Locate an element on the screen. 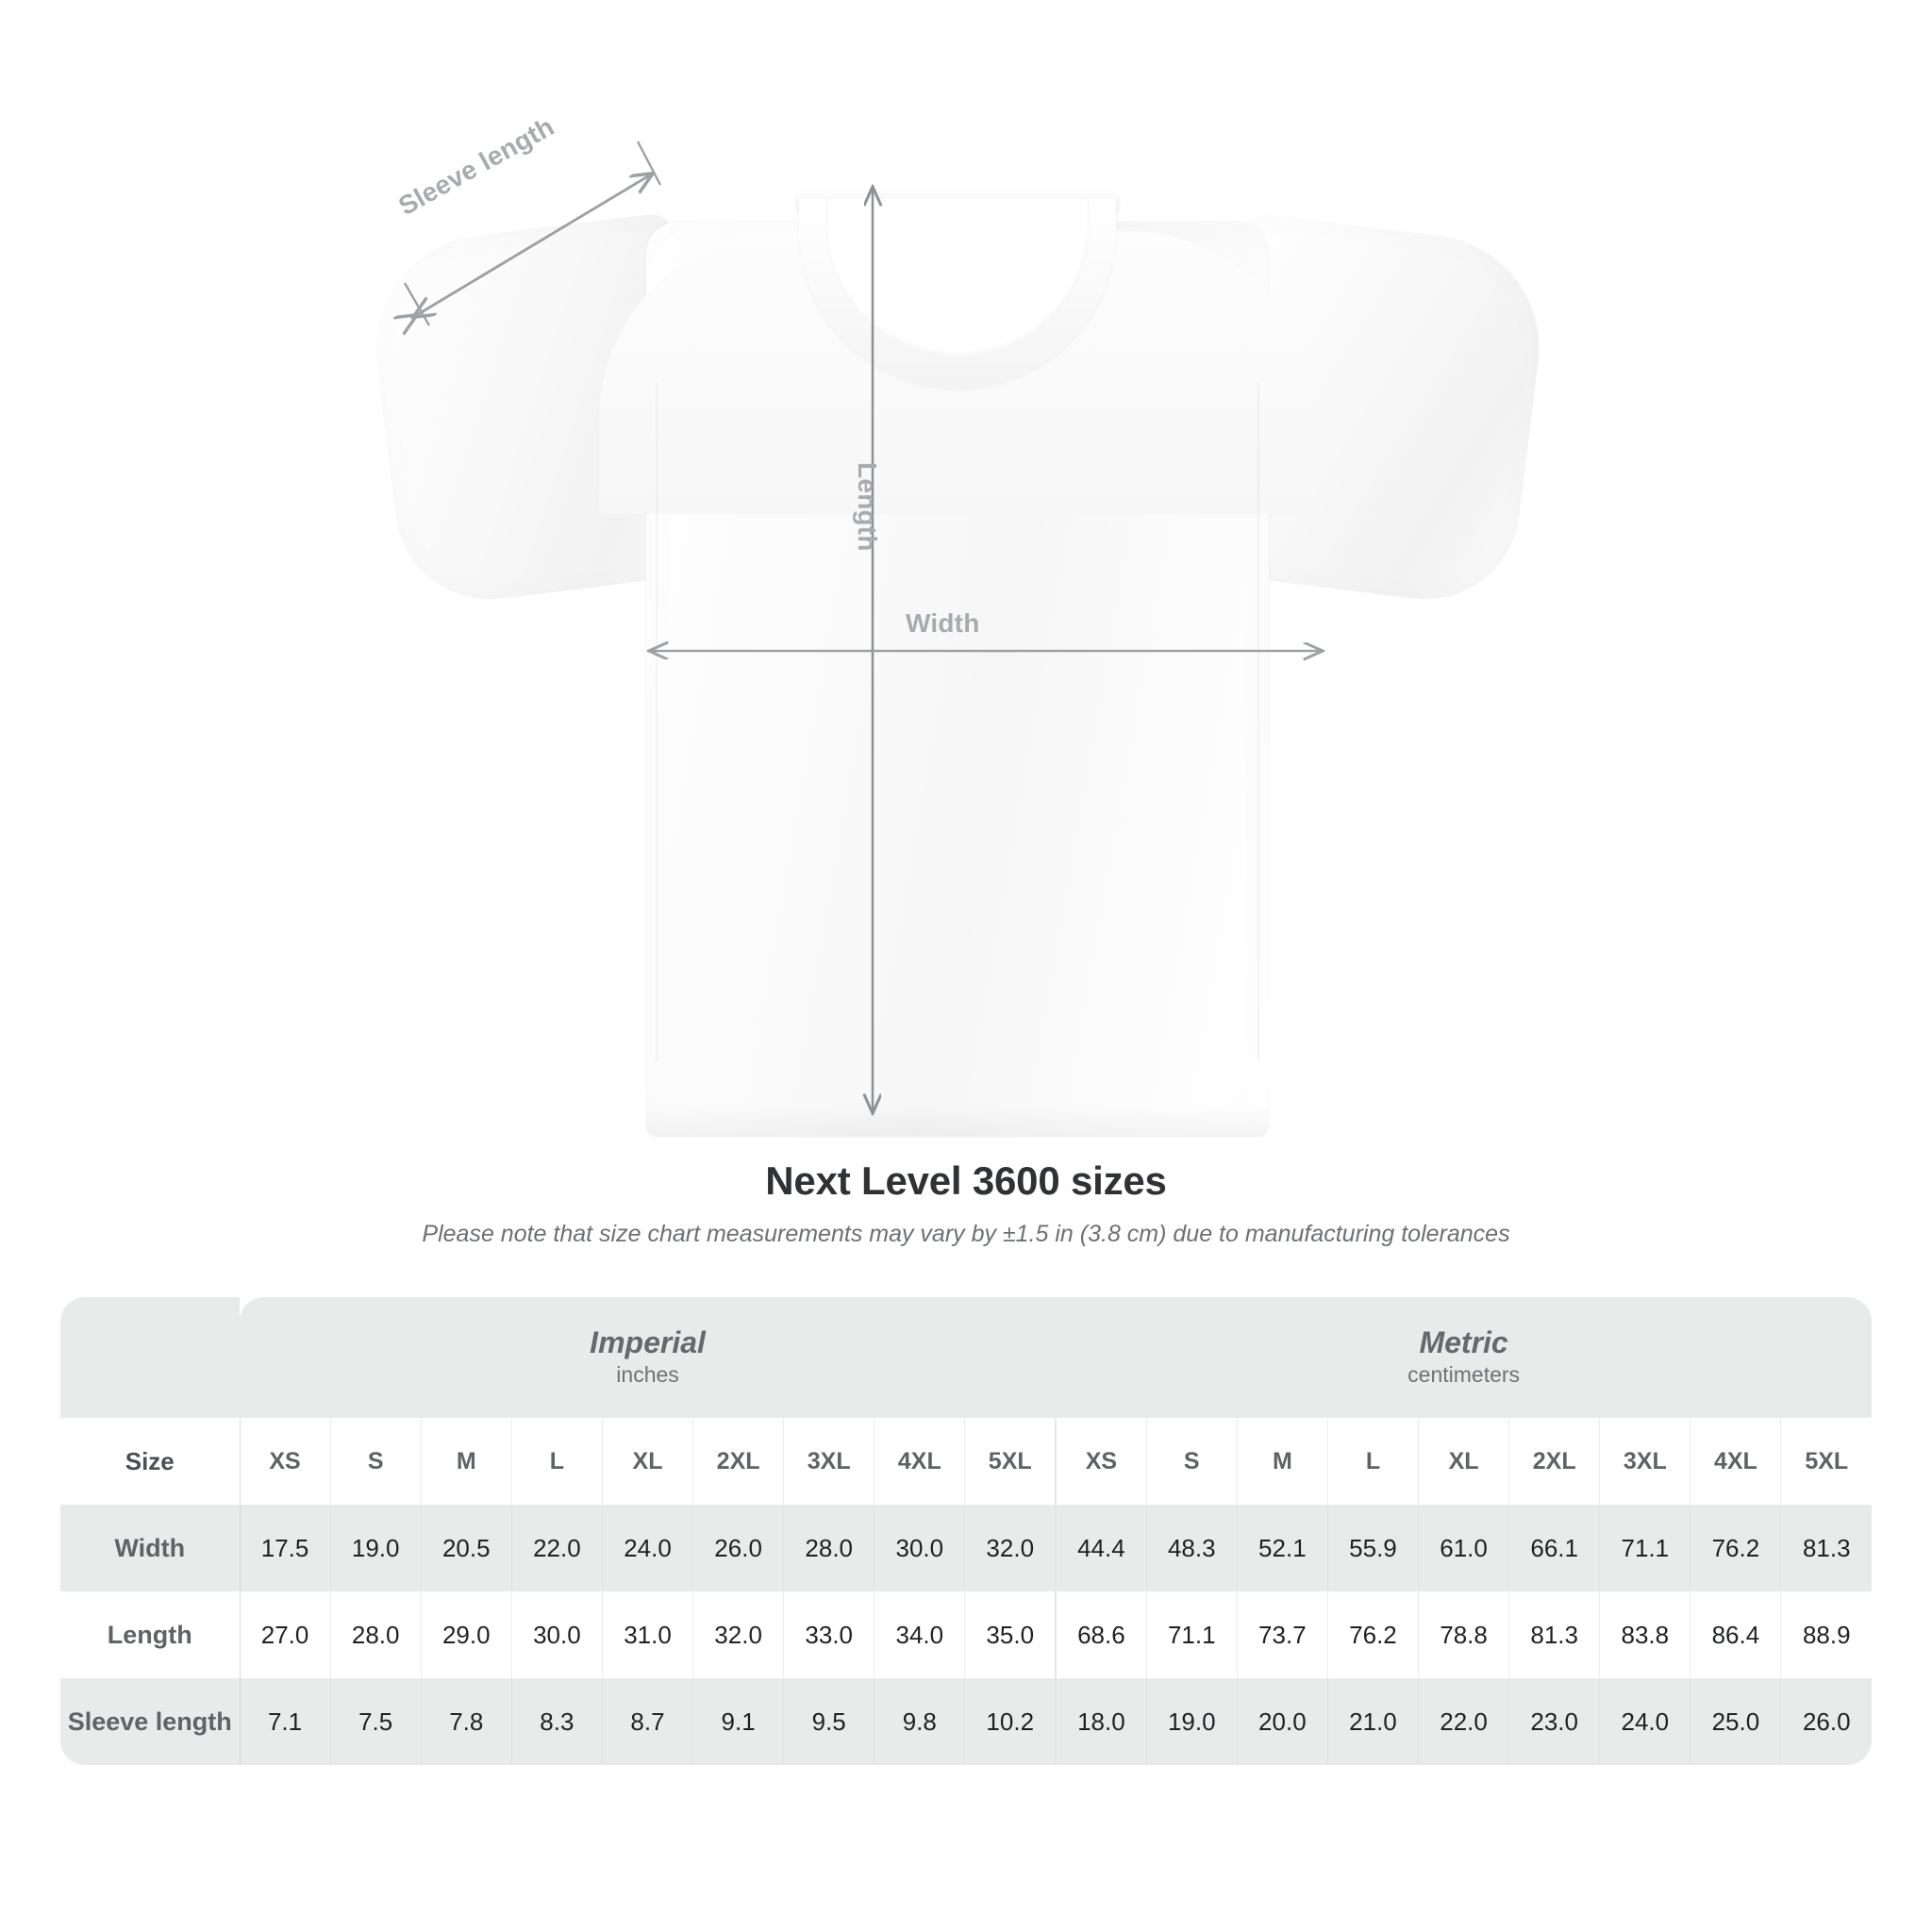  row-label-sleeve-length: Sleeve length is located at coordinates (150, 1721).